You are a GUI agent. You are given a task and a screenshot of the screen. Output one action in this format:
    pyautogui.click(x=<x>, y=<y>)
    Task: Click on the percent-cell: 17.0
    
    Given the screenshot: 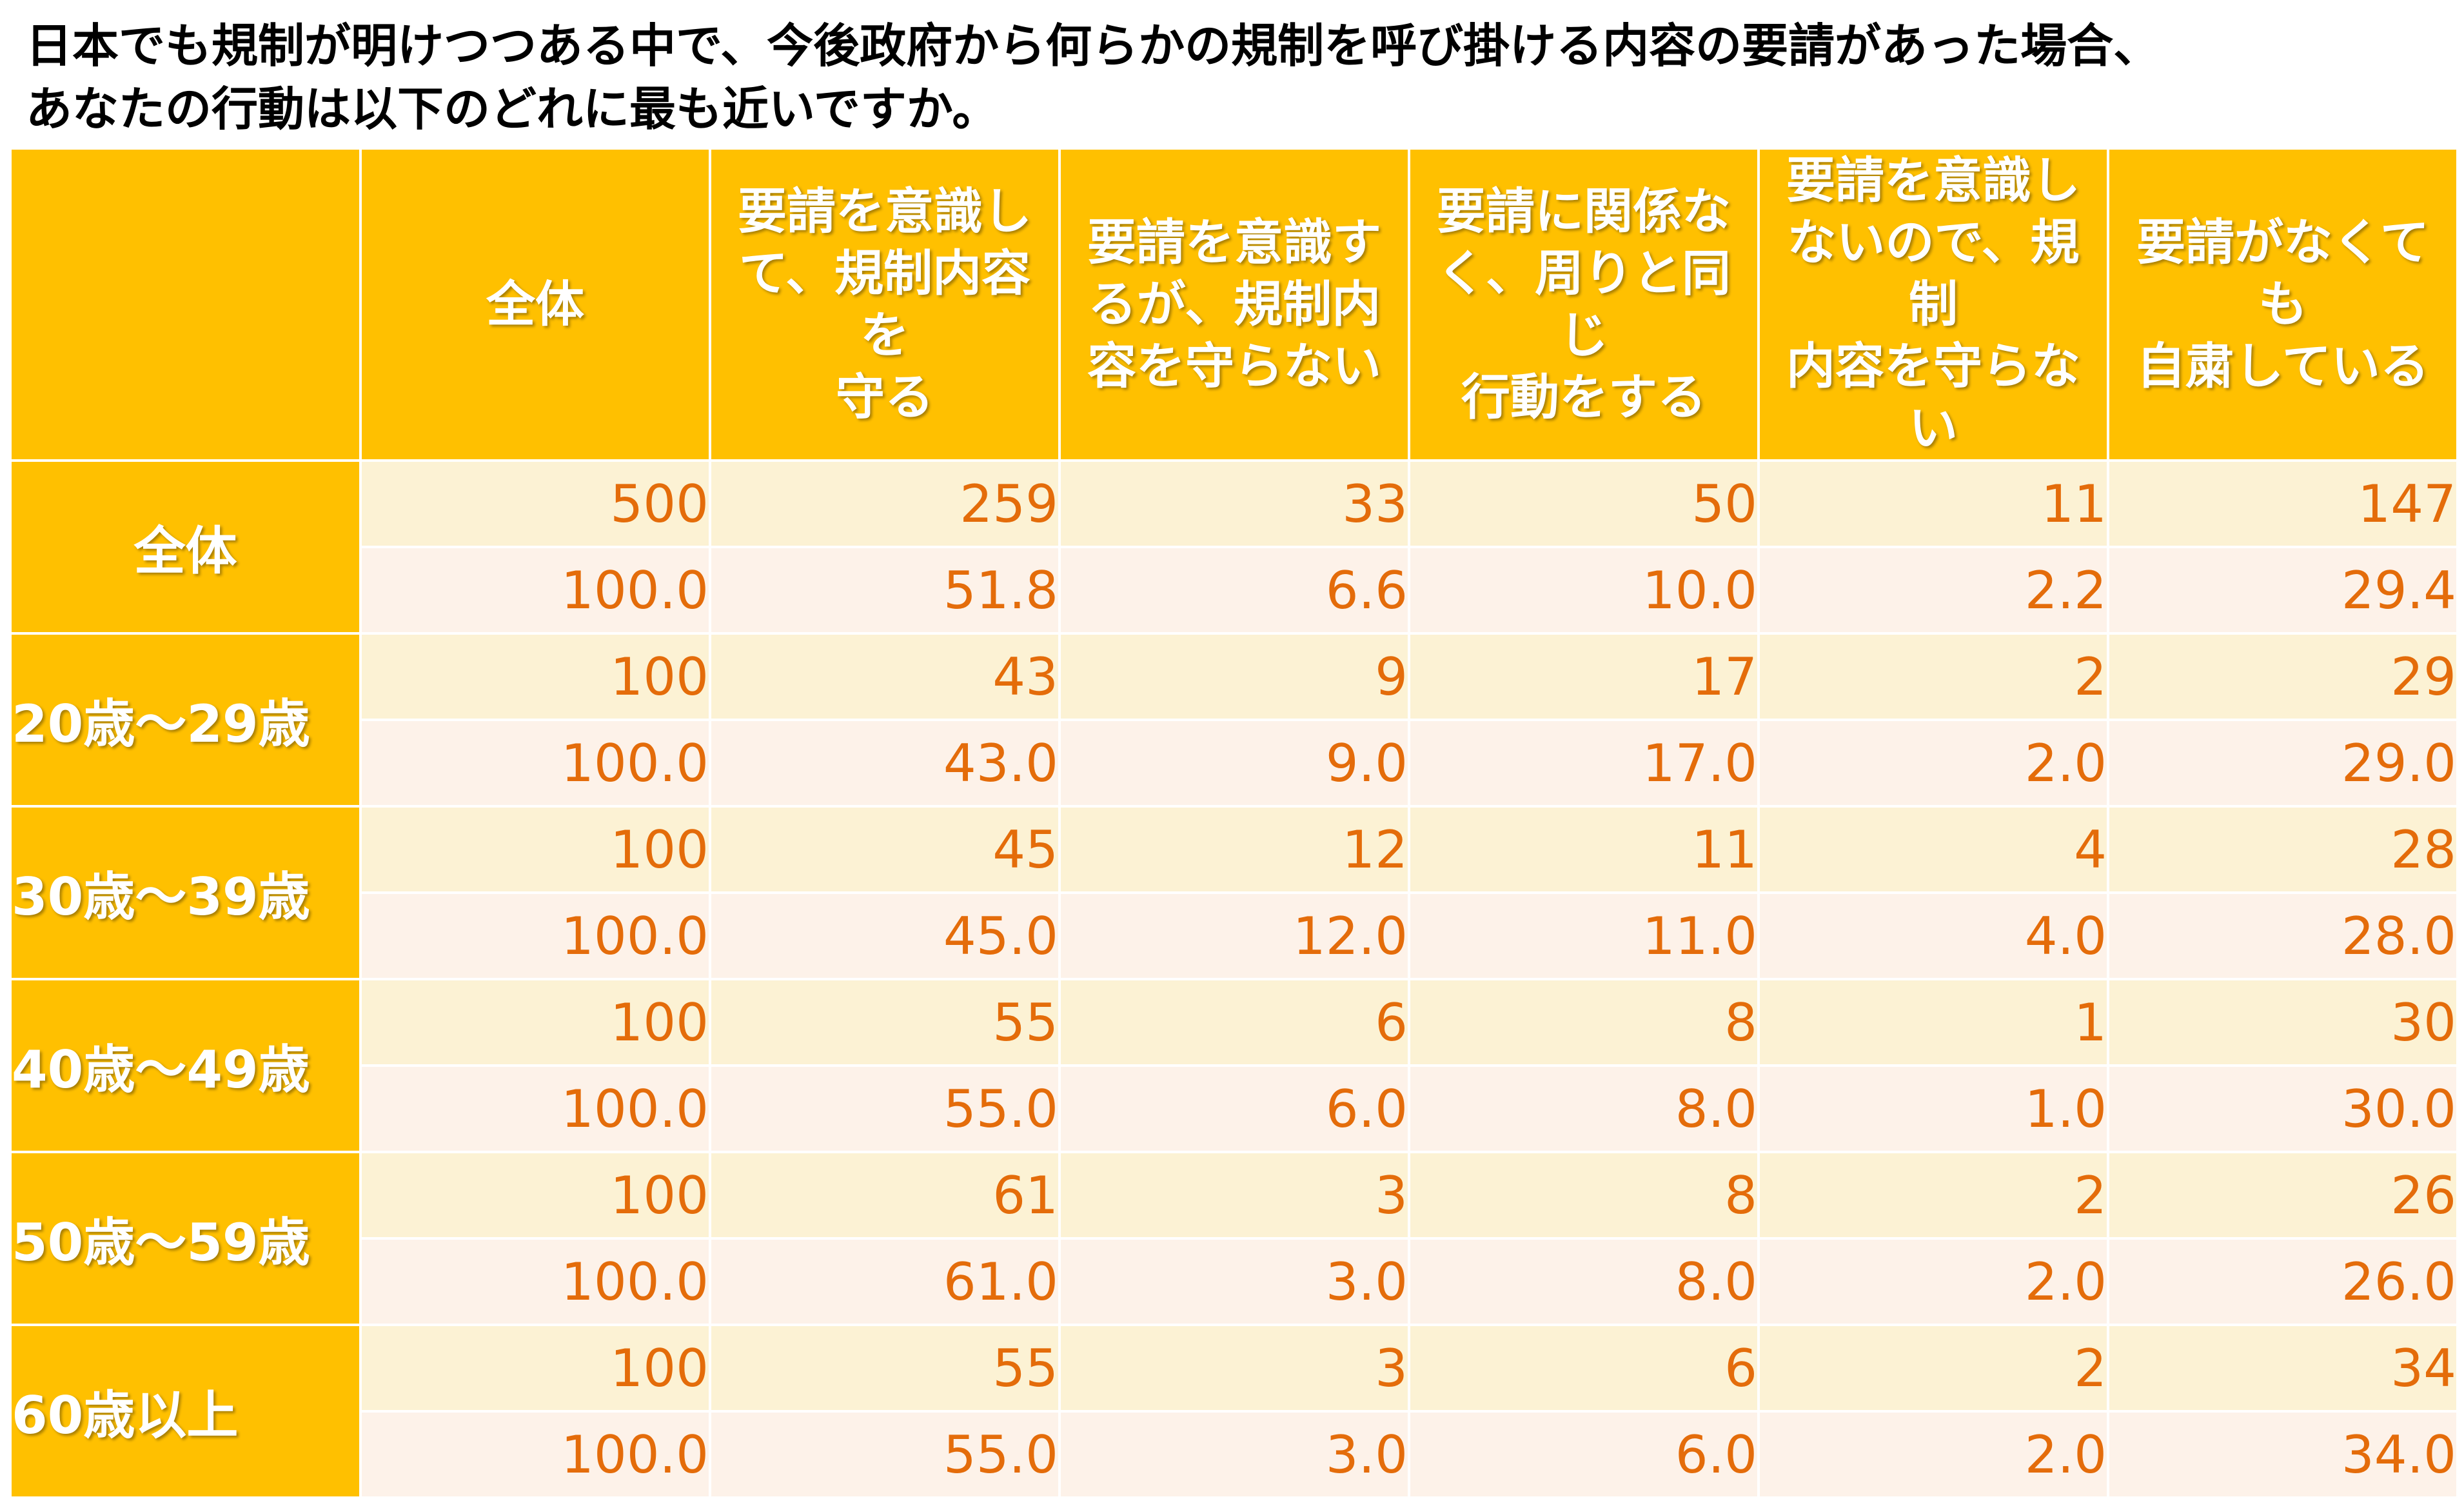 What is the action you would take?
    pyautogui.click(x=1584, y=763)
    